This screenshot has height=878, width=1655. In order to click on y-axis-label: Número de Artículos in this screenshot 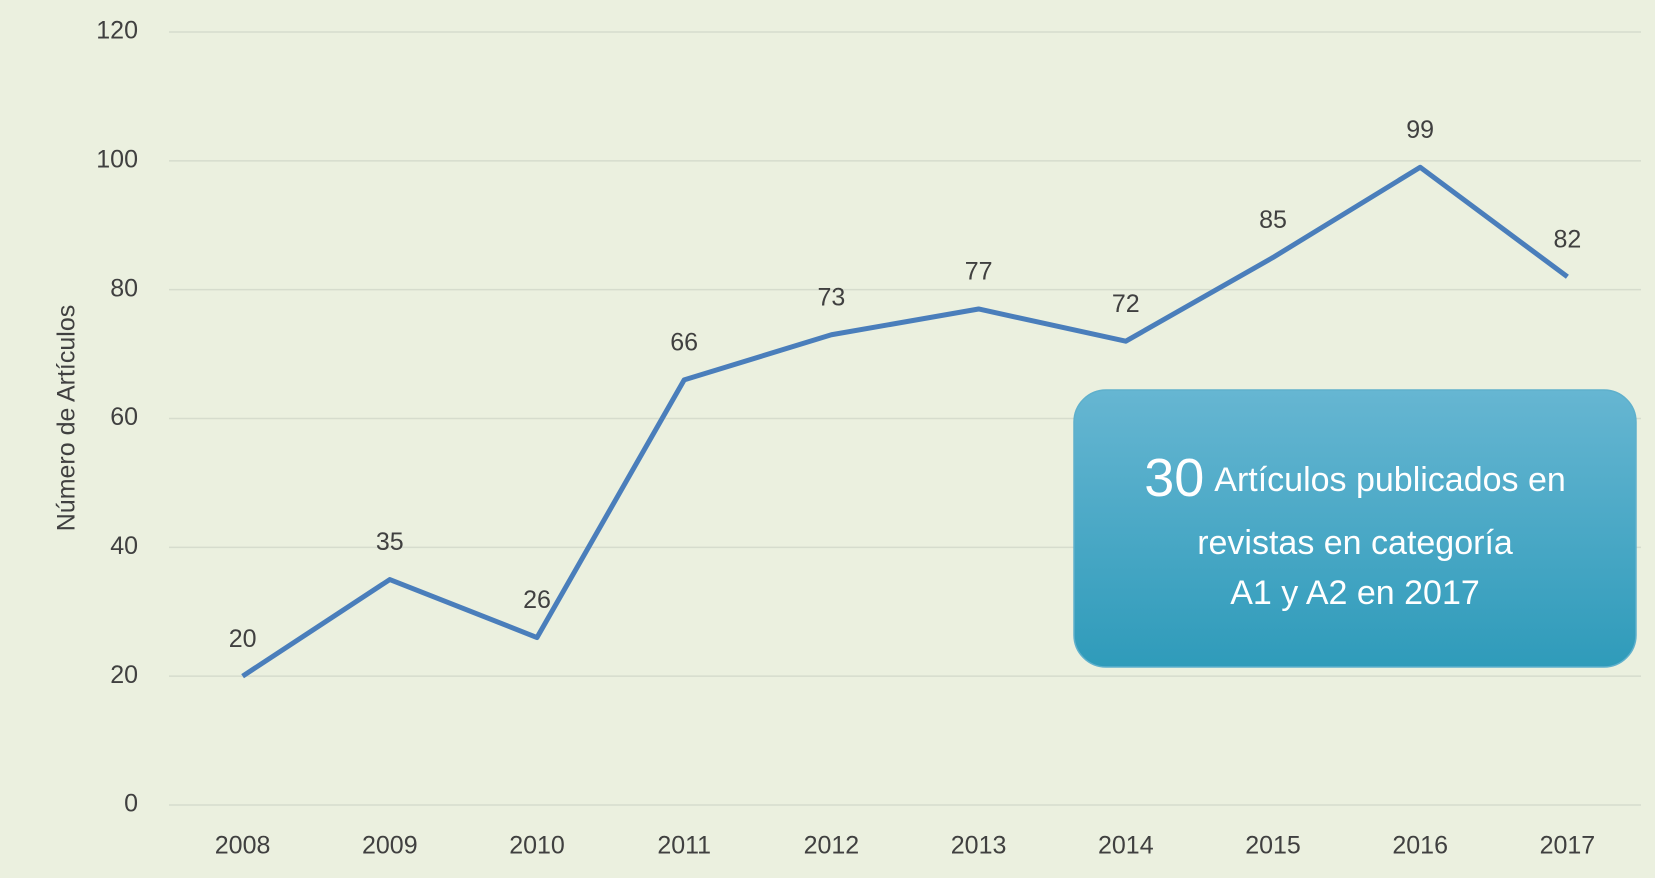, I will do `click(67, 418)`.